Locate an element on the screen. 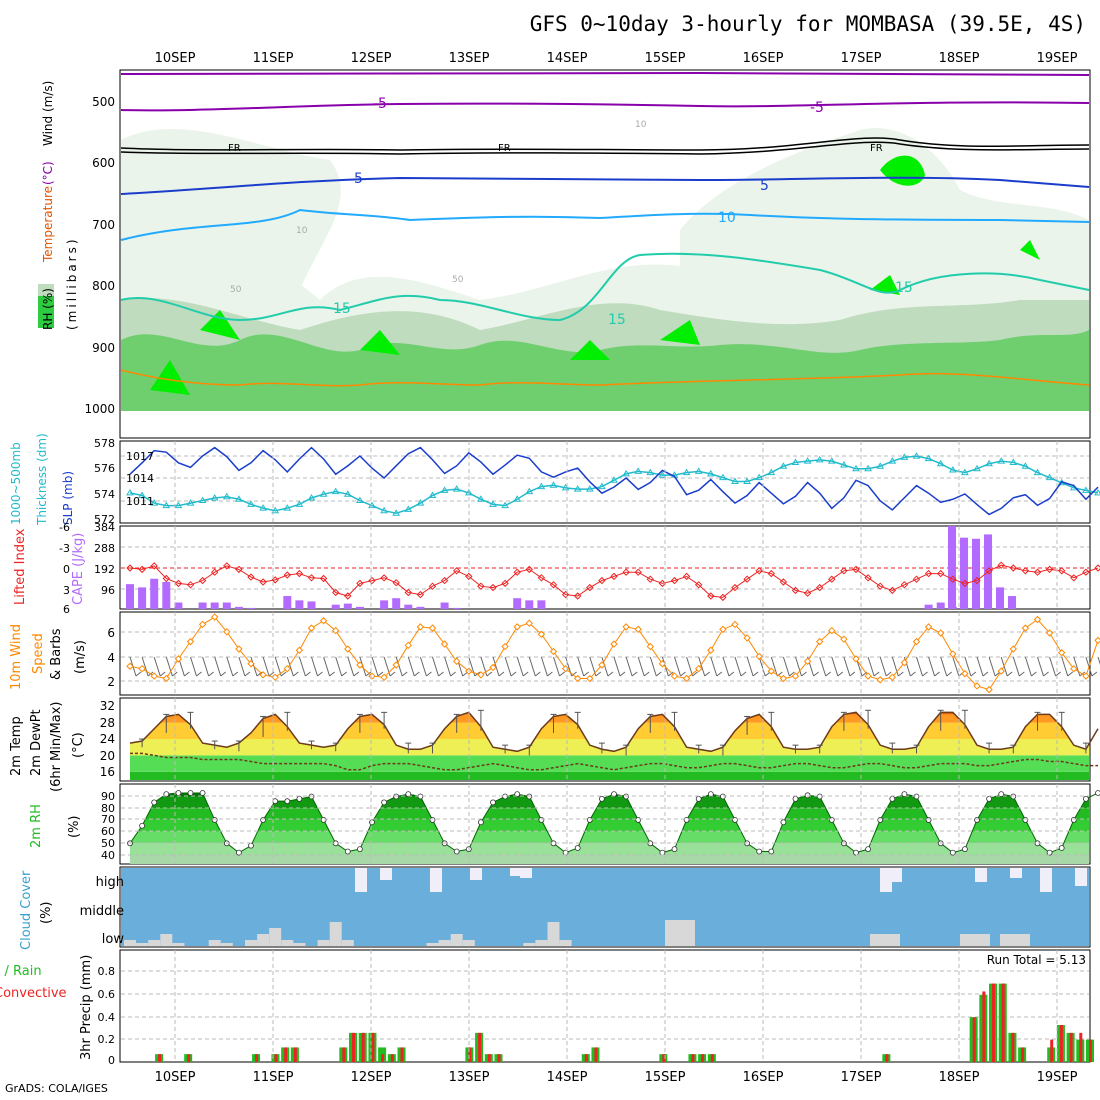 The height and width of the screenshot is (1100, 1100). temp2m-label-d: (°C) is located at coordinates (78, 745).